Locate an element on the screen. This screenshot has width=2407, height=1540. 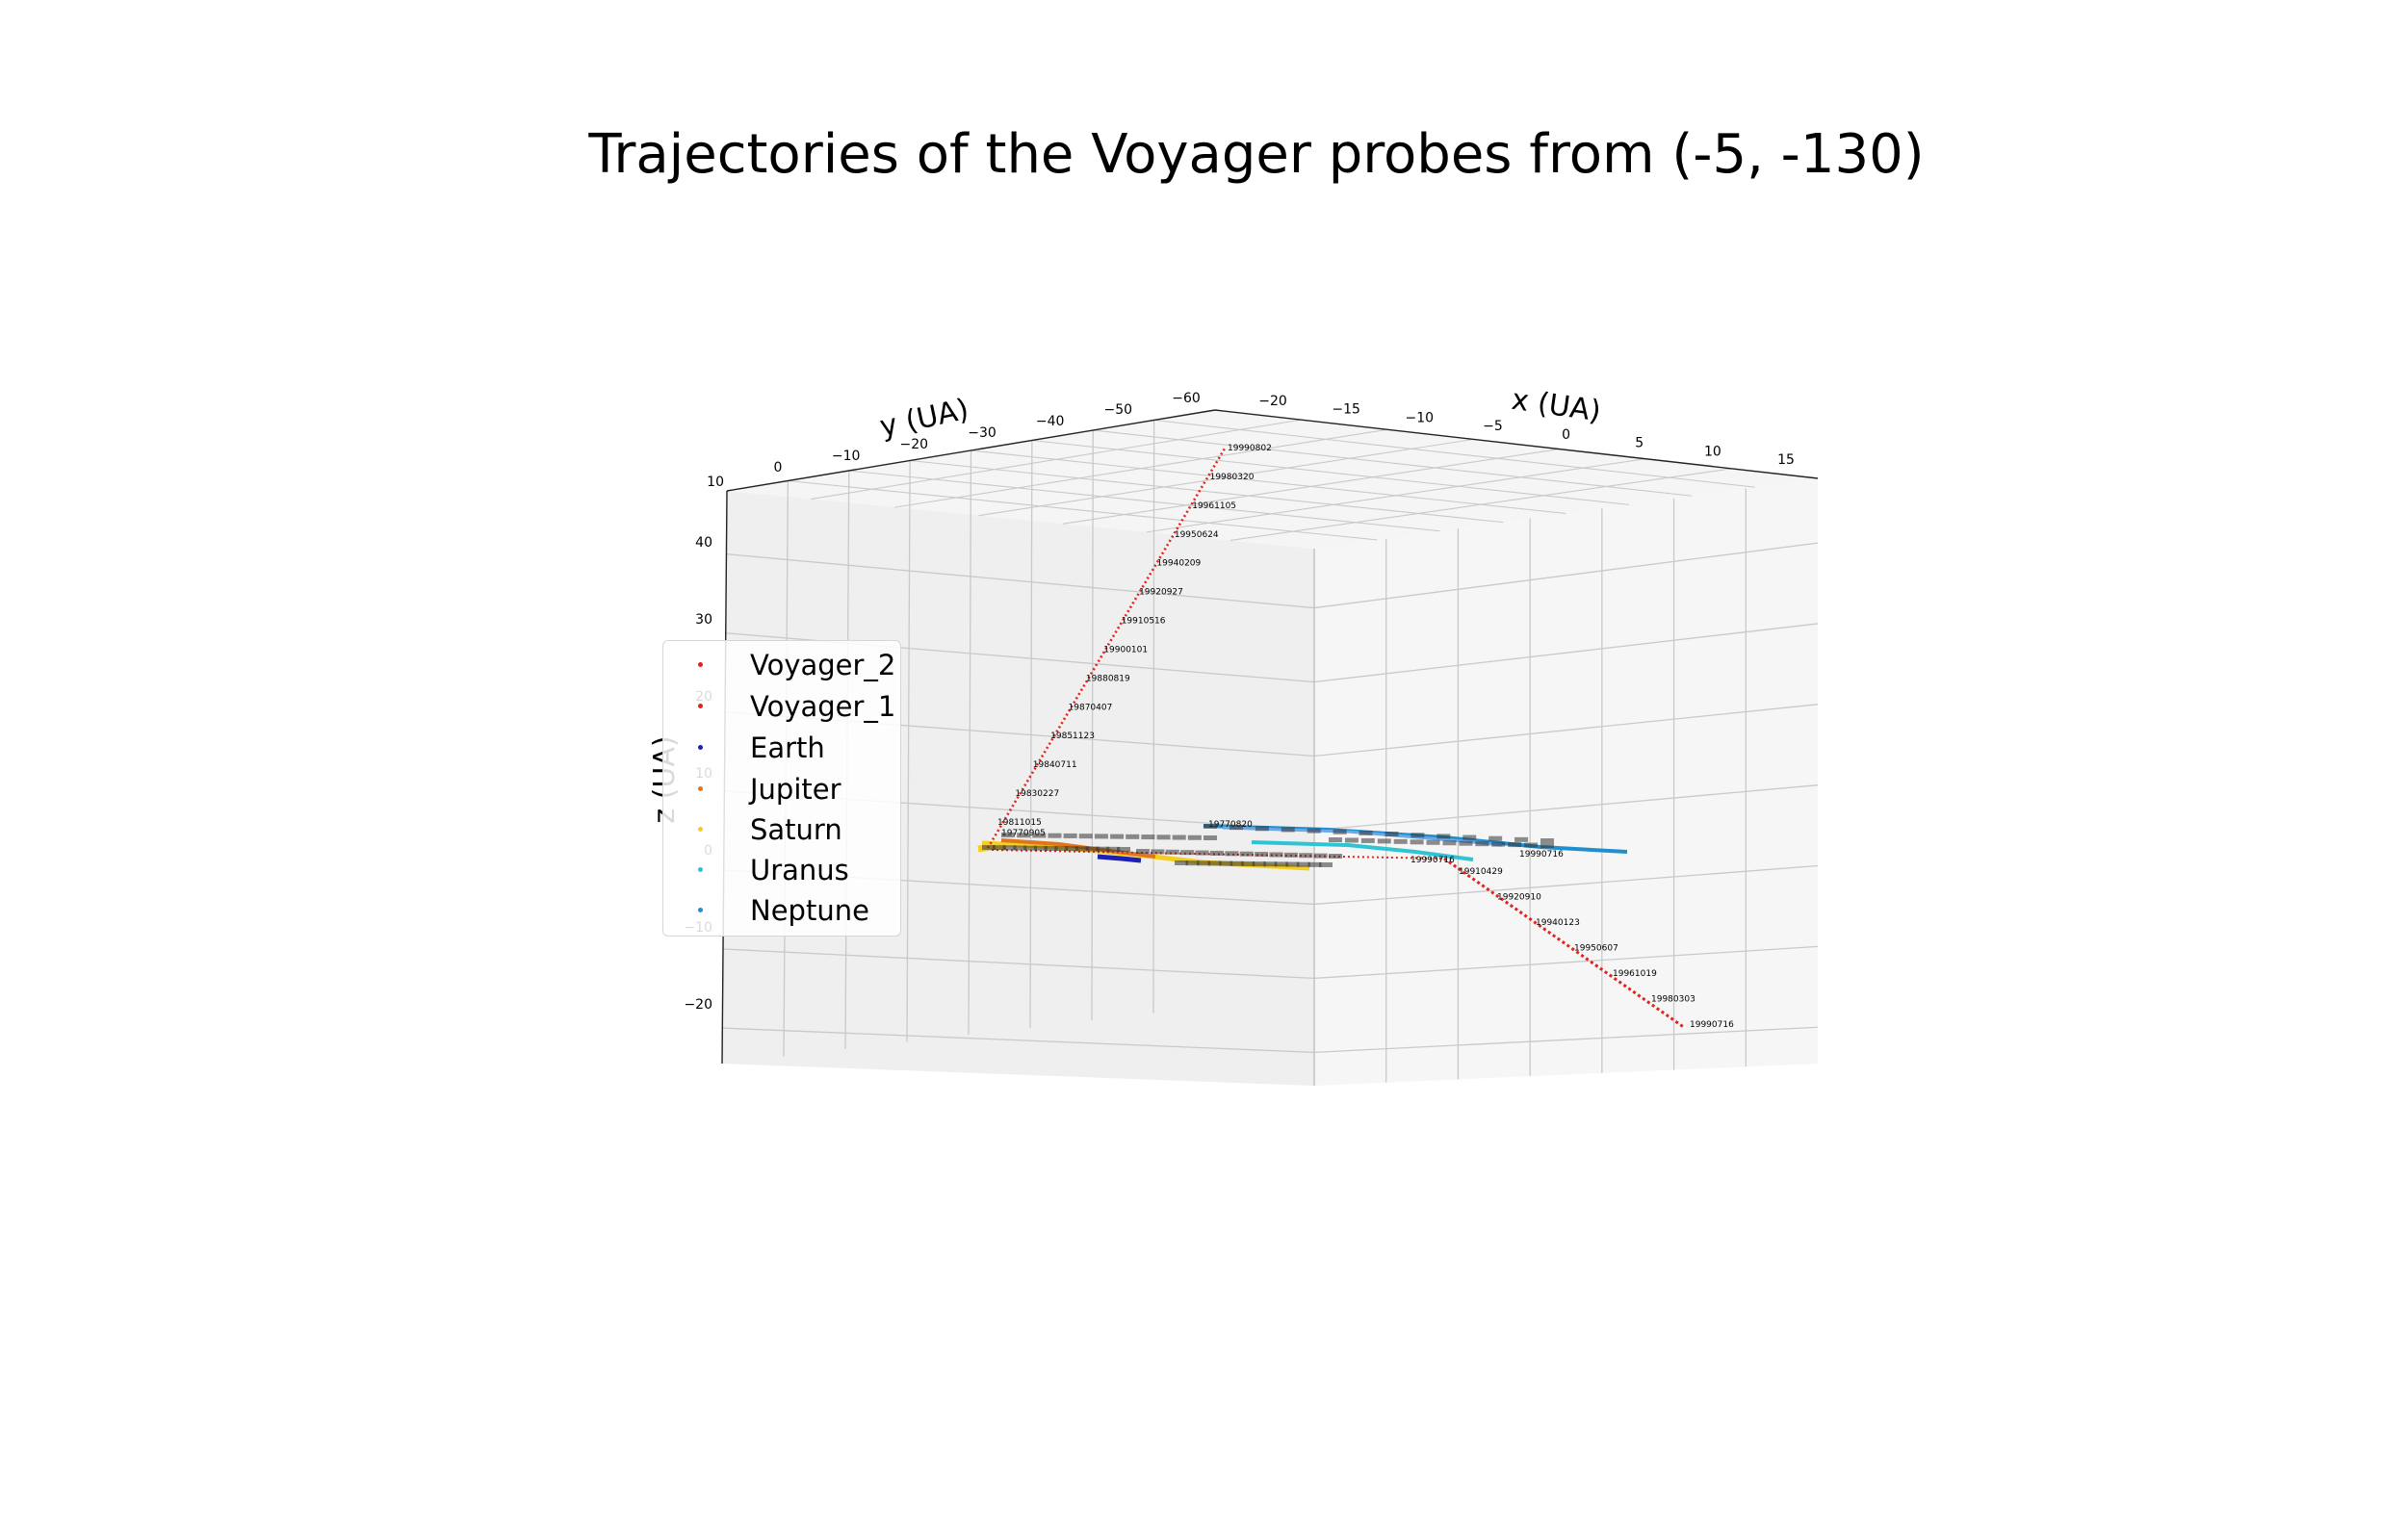
legend-item-neptune: Neptune is located at coordinates (781, 911).